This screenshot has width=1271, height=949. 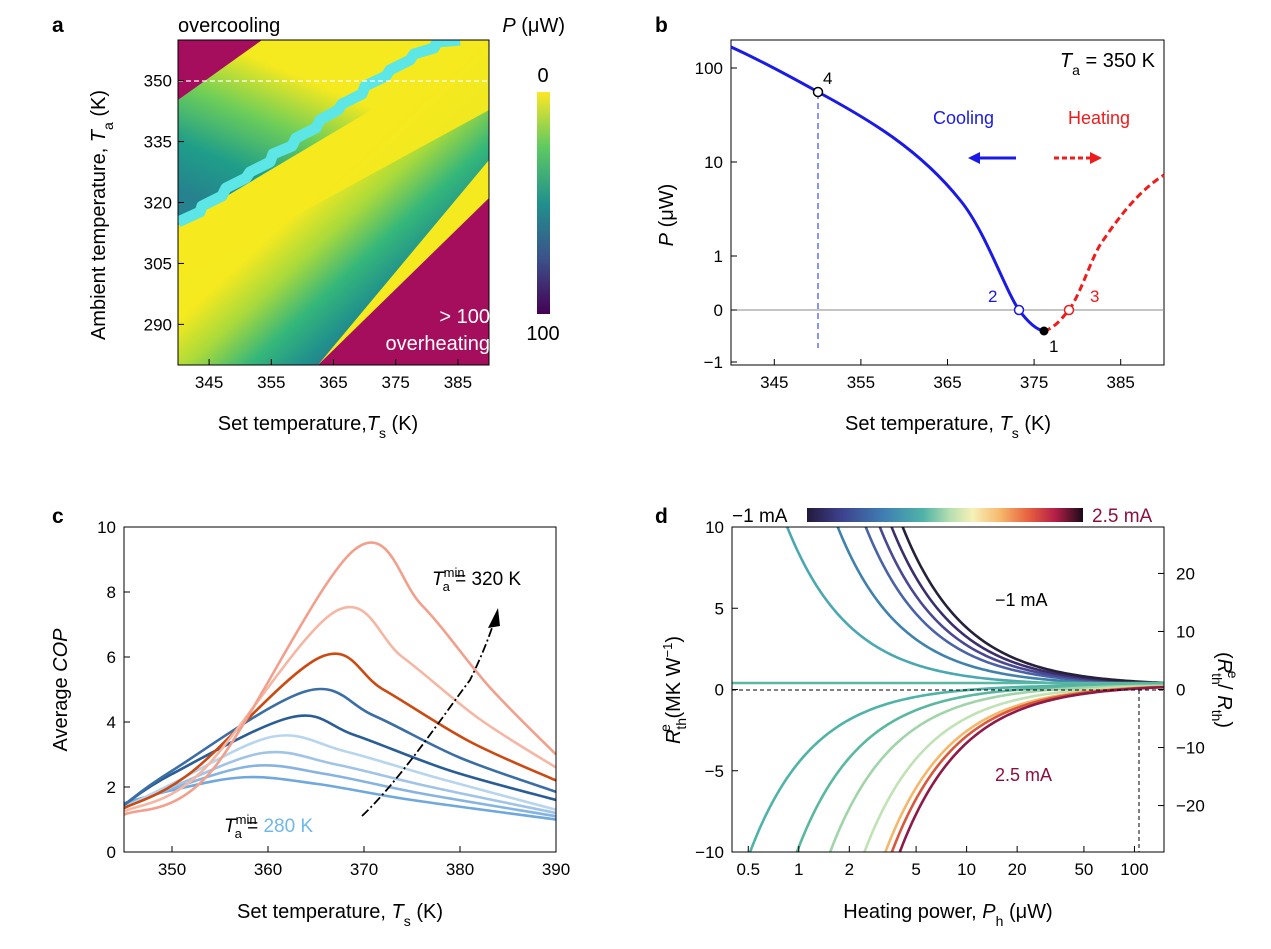 What do you see at coordinates (542, 76) in the screenshot?
I see `colorbar-a-top: 0` at bounding box center [542, 76].